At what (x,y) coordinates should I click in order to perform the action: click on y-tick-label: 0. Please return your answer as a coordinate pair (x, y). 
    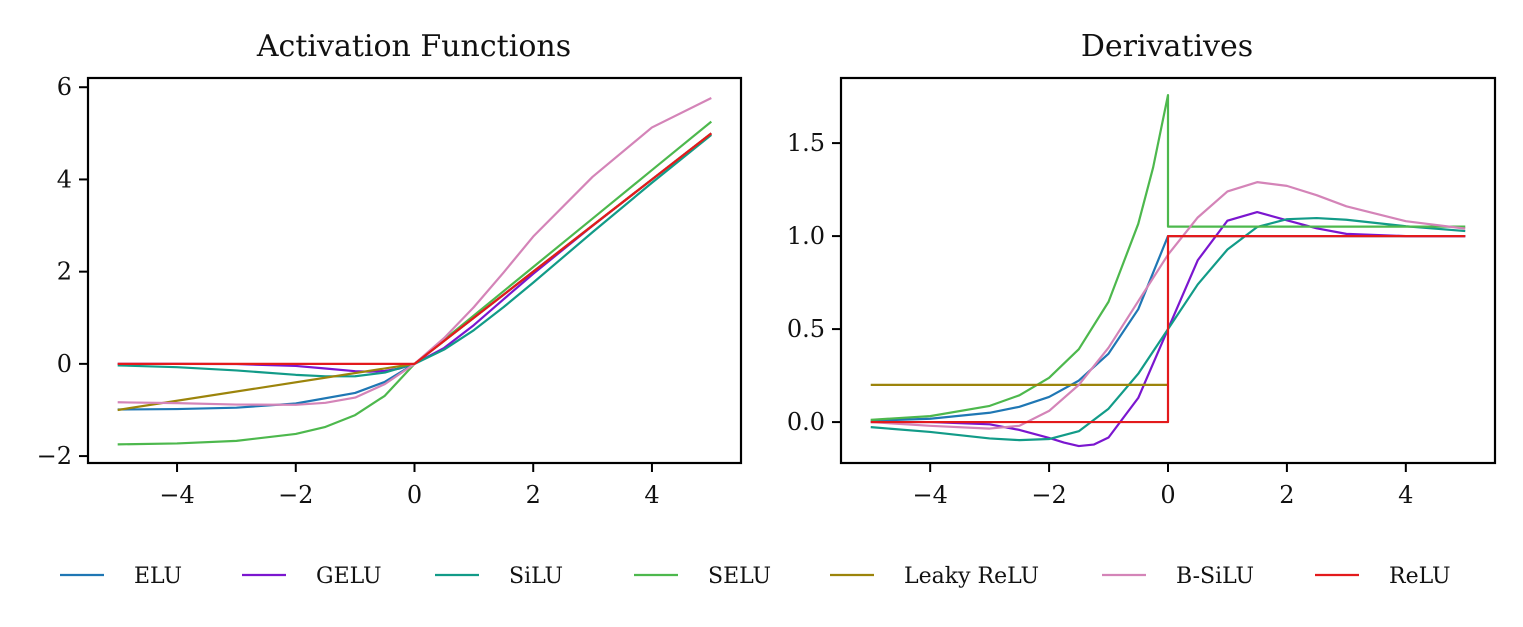
    Looking at the image, I should click on (64, 364).